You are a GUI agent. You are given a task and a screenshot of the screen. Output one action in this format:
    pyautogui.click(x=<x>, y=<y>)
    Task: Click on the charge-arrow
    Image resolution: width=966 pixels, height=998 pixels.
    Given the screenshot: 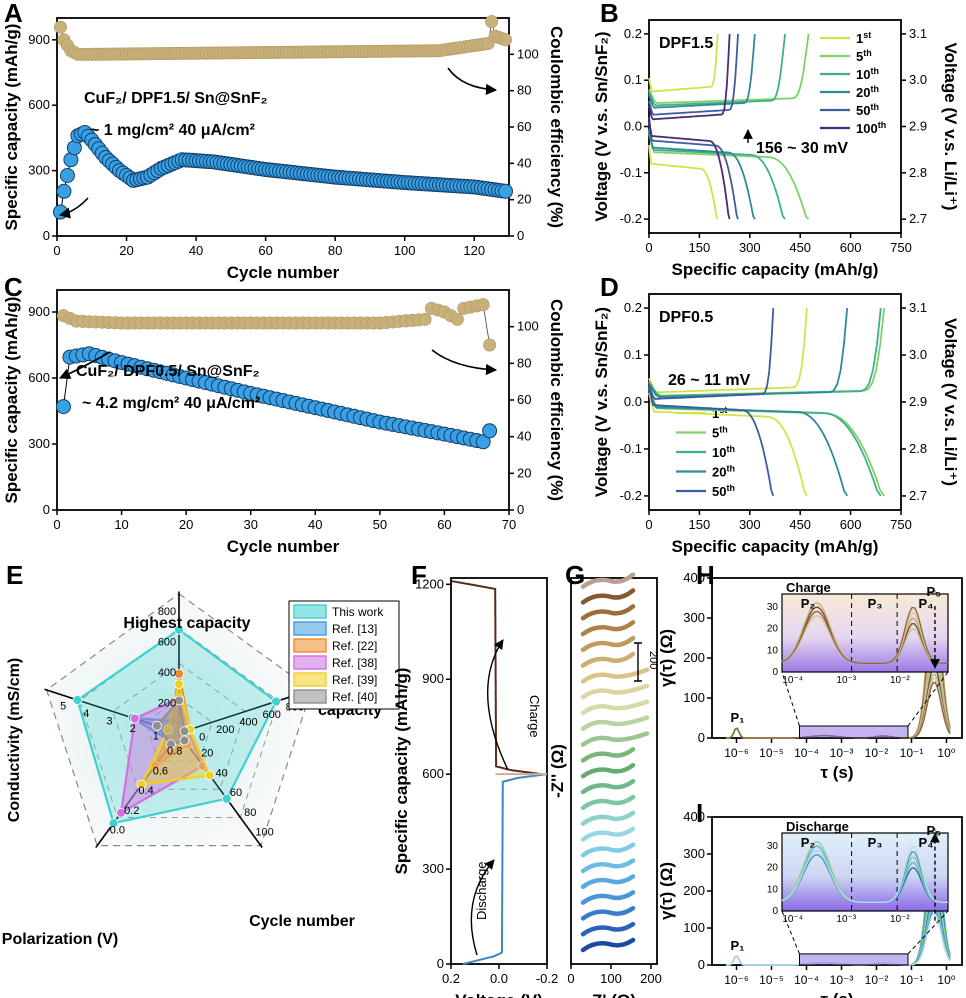 What is the action you would take?
    pyautogui.click(x=498, y=705)
    